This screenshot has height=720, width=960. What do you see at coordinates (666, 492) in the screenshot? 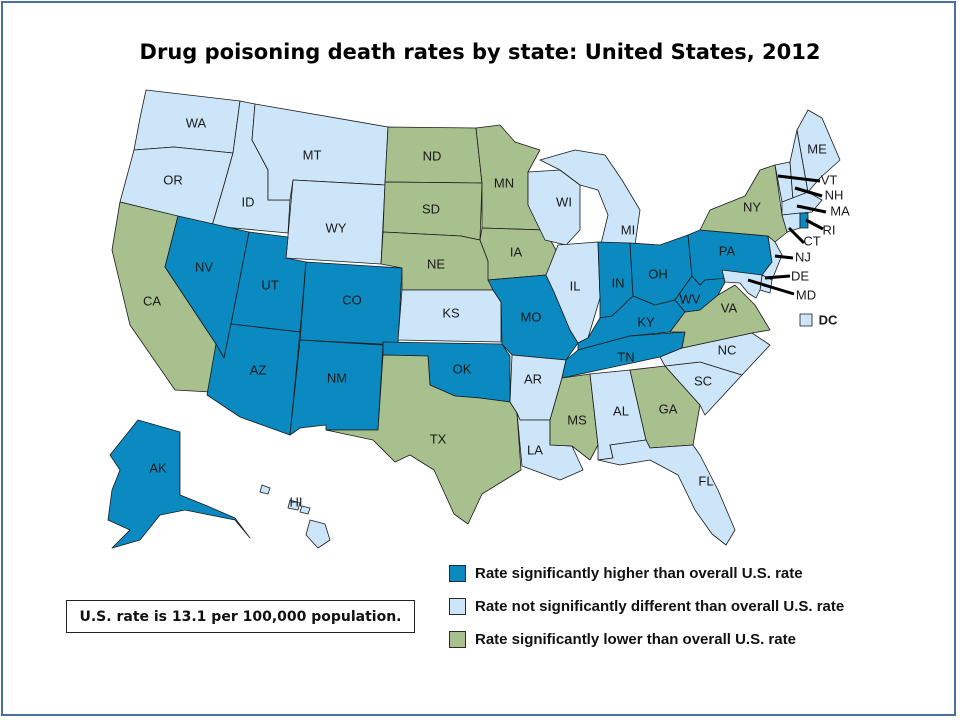
I see `state-FL` at bounding box center [666, 492].